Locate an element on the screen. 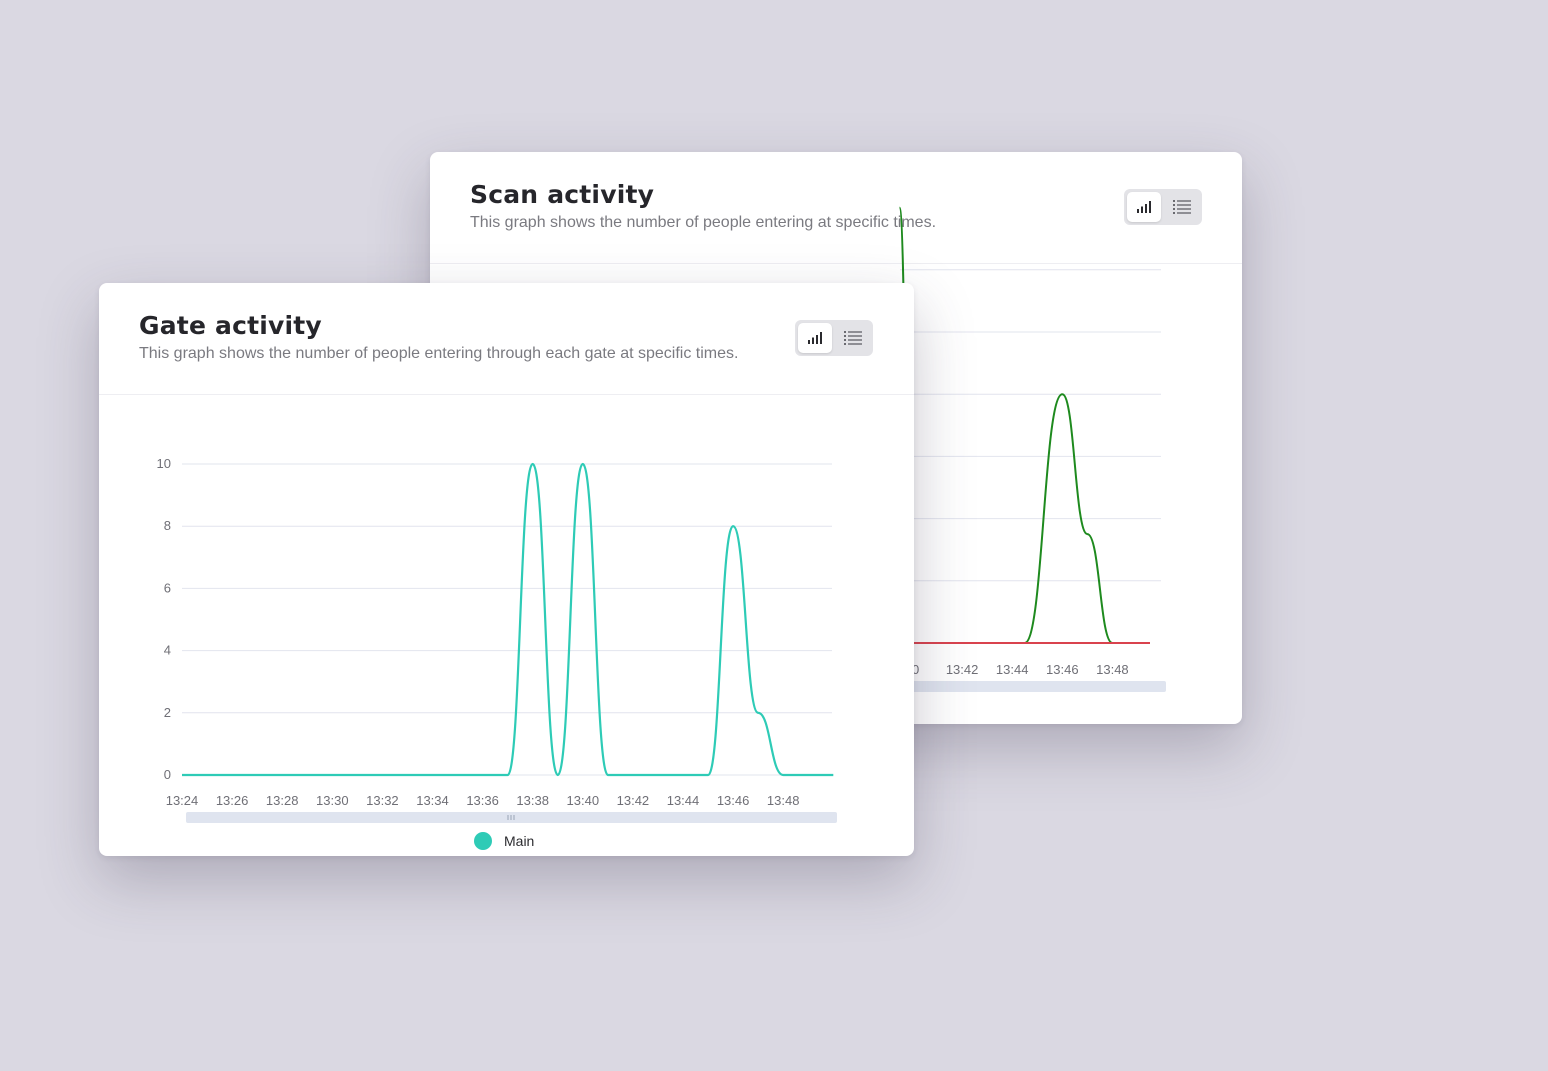  scan-list-view-button is located at coordinates (1182, 207).